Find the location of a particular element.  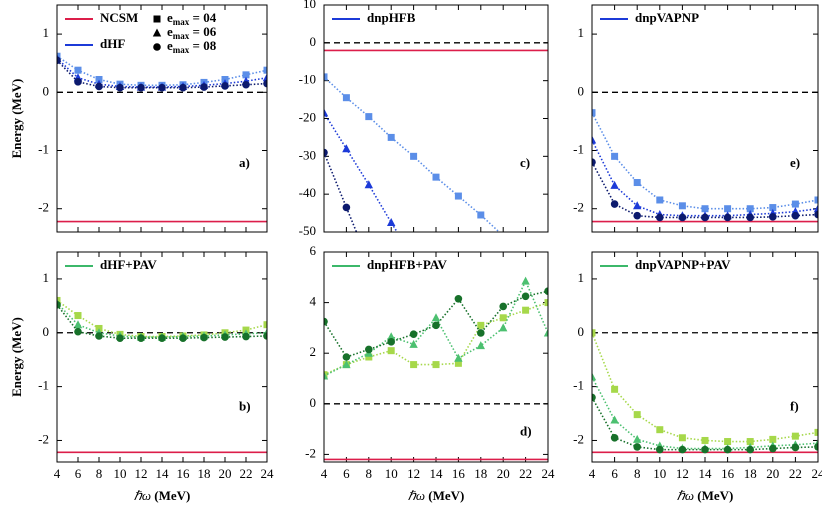

legend-label: dnpVAPNP+PAV is located at coordinates (683, 264).